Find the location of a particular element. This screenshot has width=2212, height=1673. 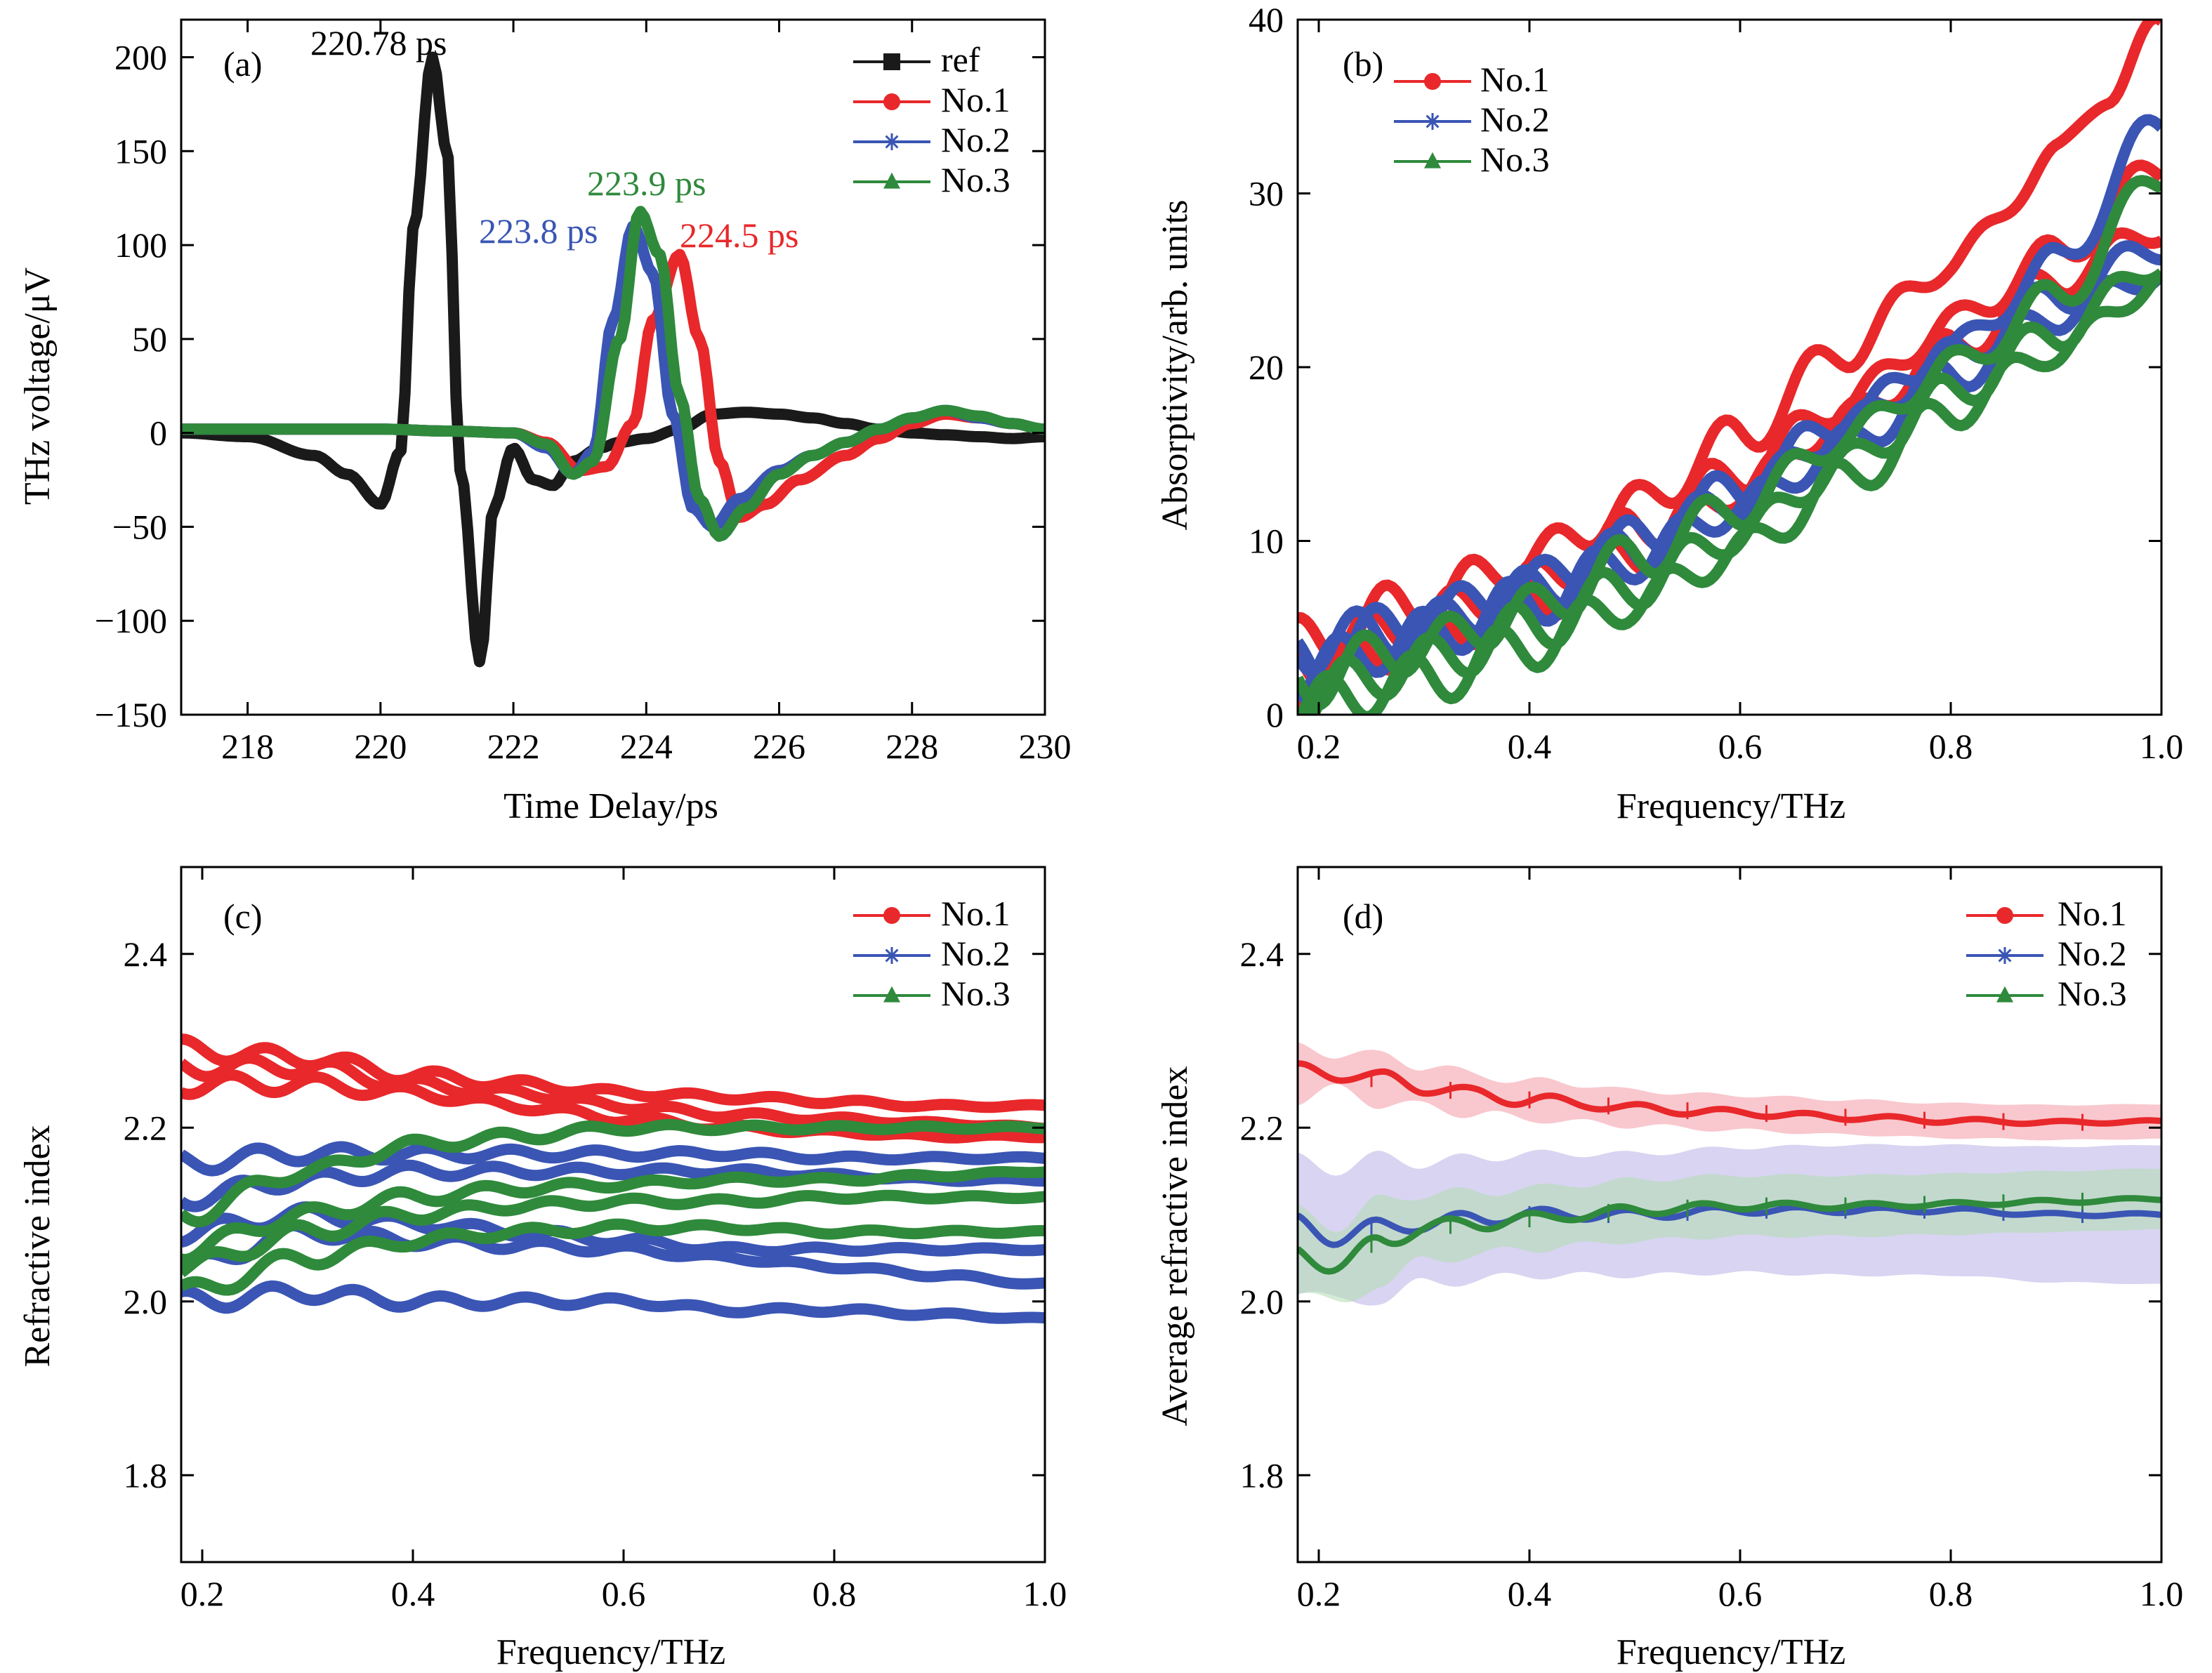

x-tick-label: 230 is located at coordinates (1045, 746).